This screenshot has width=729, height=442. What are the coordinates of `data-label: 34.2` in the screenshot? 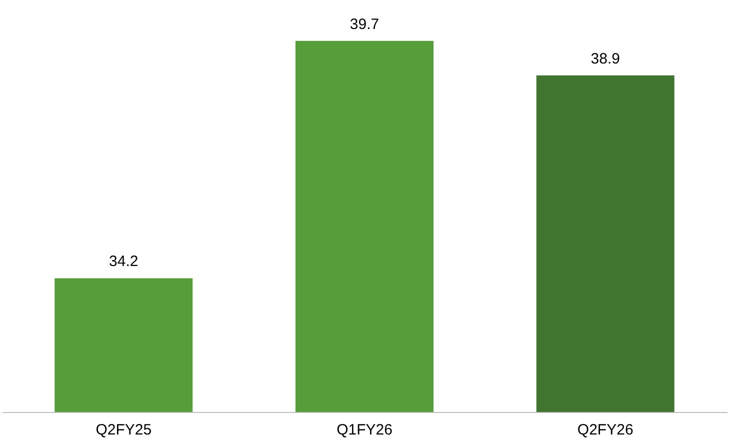 It's located at (123, 261).